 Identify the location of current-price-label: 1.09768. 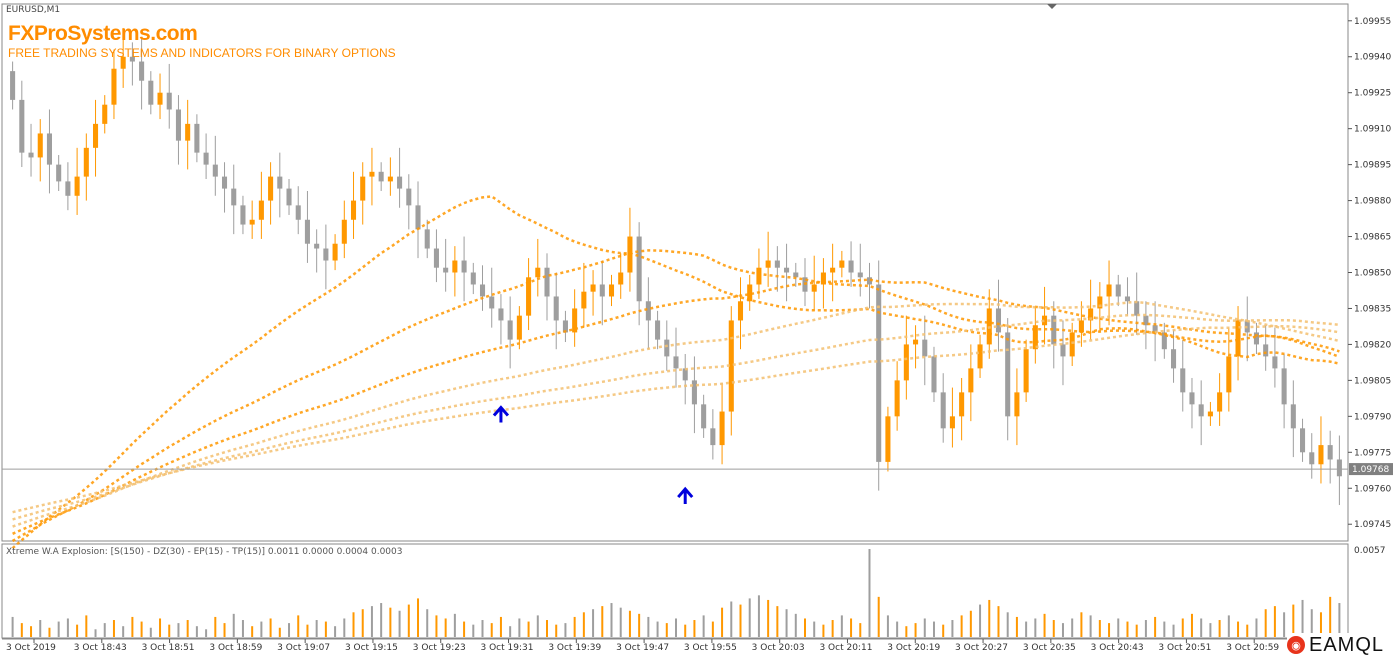
(1370, 470).